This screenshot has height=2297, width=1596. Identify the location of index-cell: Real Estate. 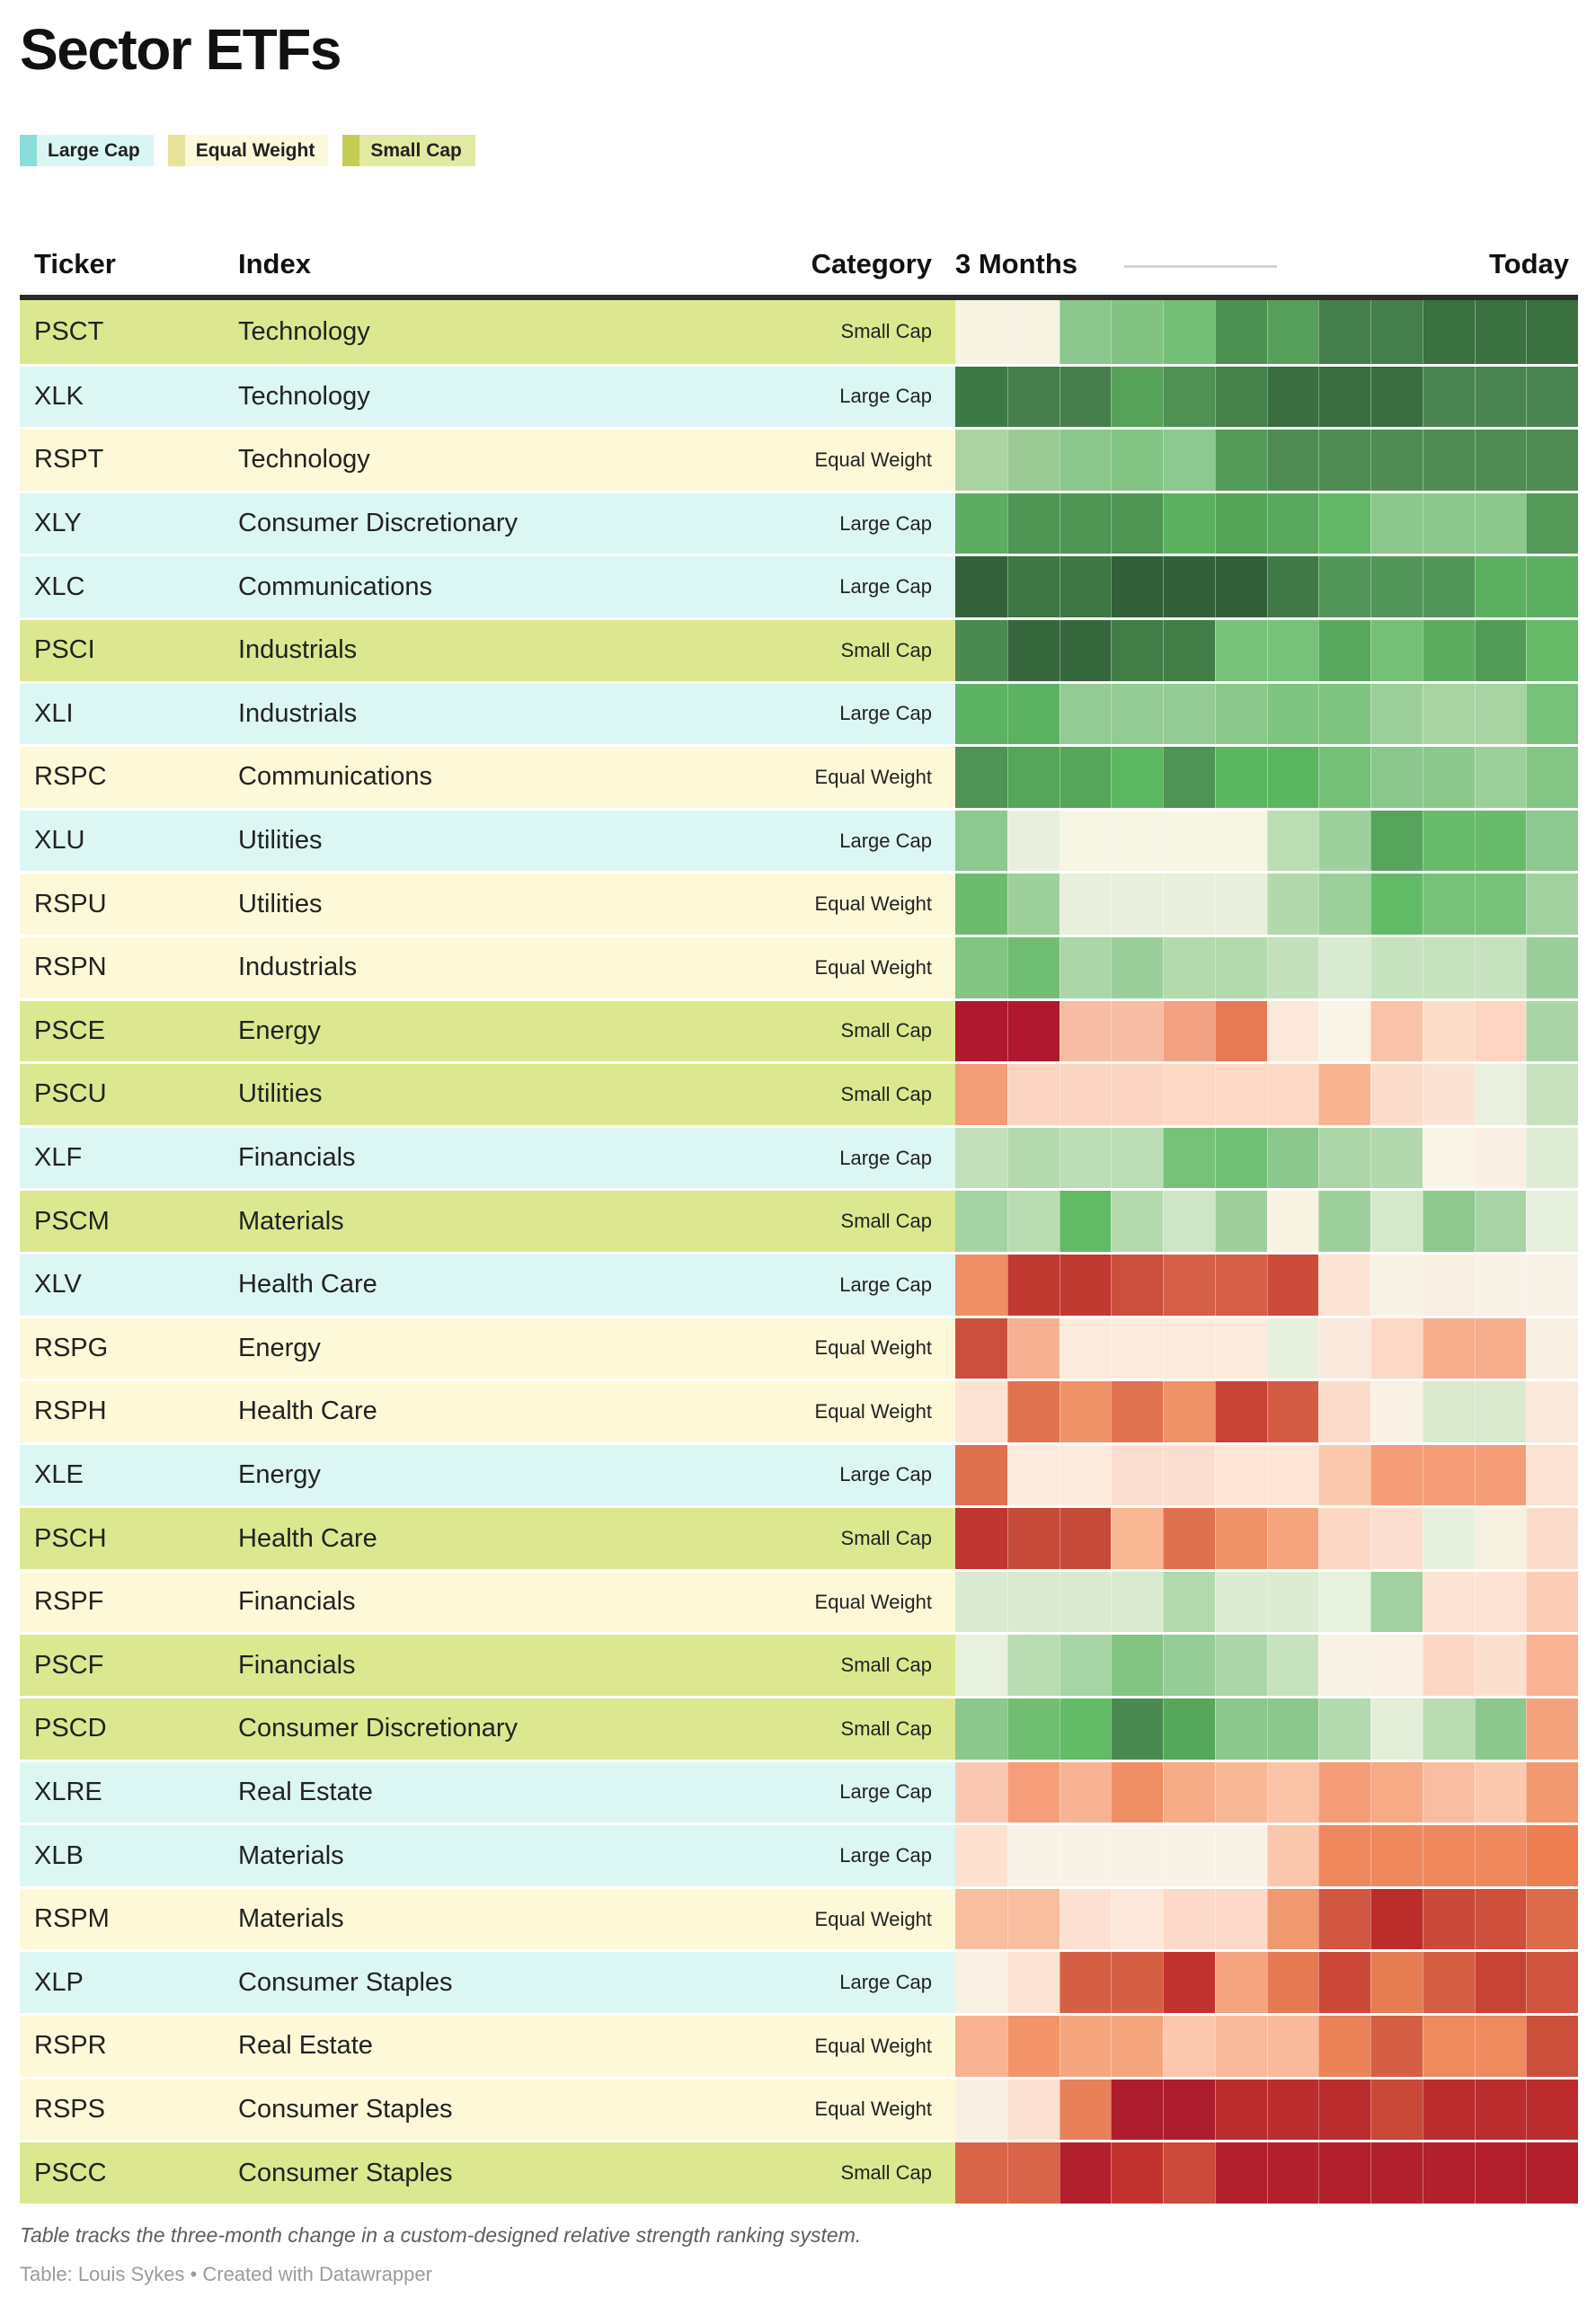
(305, 1791).